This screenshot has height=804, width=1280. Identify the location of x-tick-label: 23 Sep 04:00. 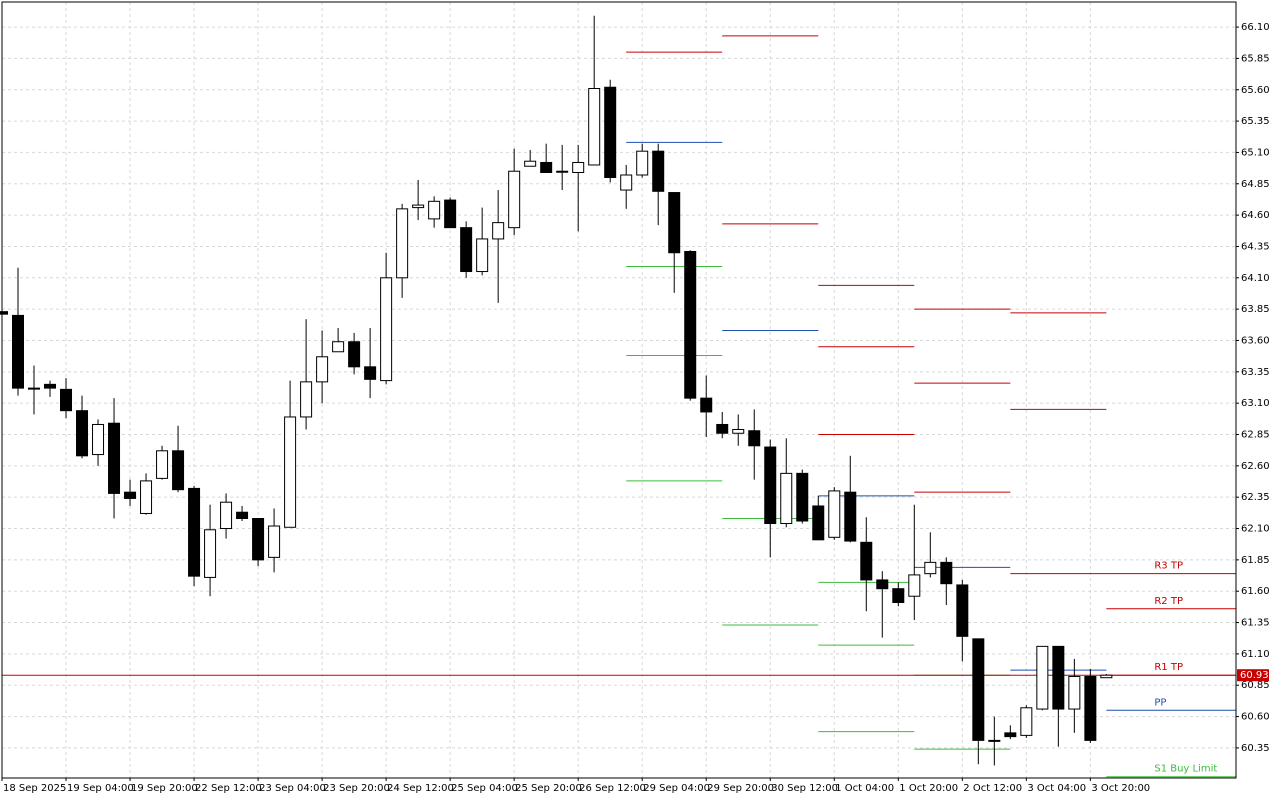
(292, 788).